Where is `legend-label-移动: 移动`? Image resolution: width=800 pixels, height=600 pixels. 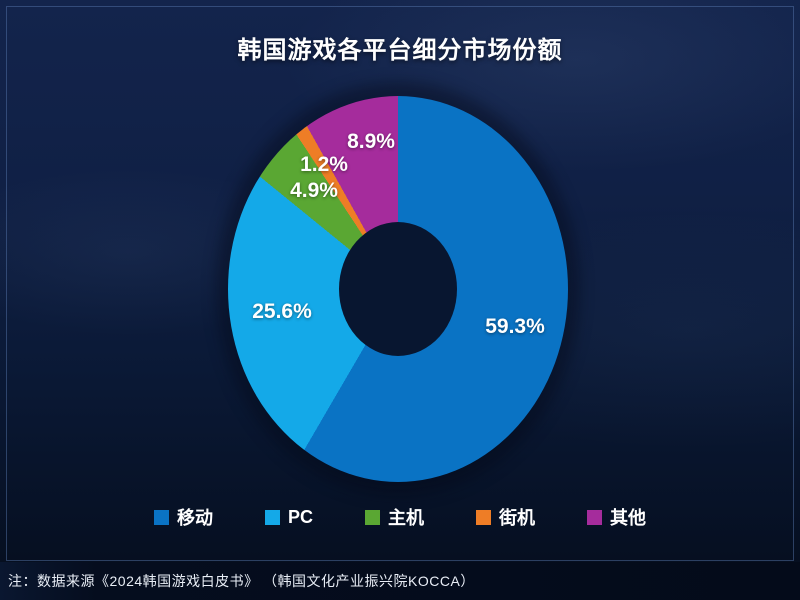
legend-label-移动: 移动 is located at coordinates (194, 518).